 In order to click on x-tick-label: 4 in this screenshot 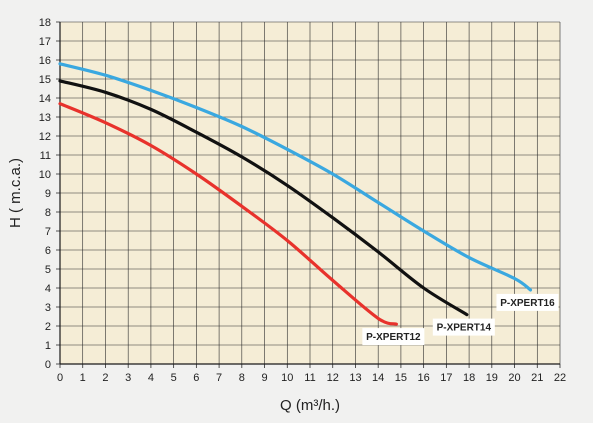, I will do `click(151, 378)`.